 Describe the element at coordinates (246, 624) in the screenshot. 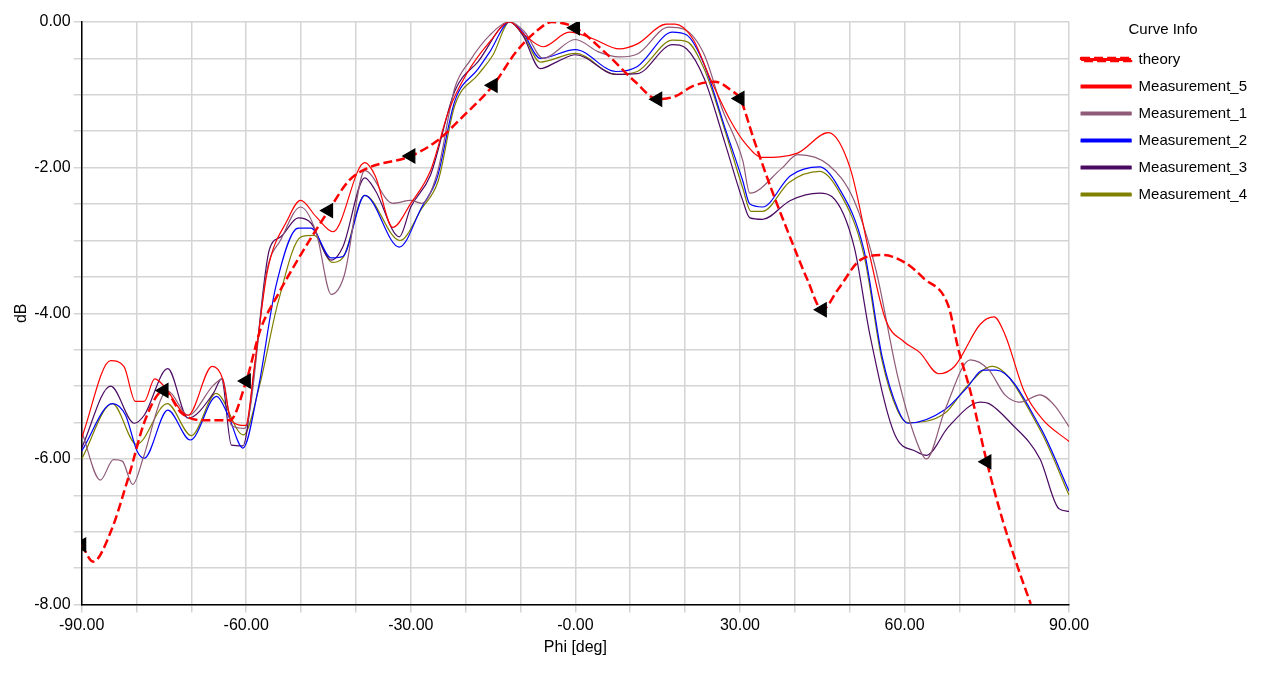

I see `x-tick-label: -60.00` at that location.